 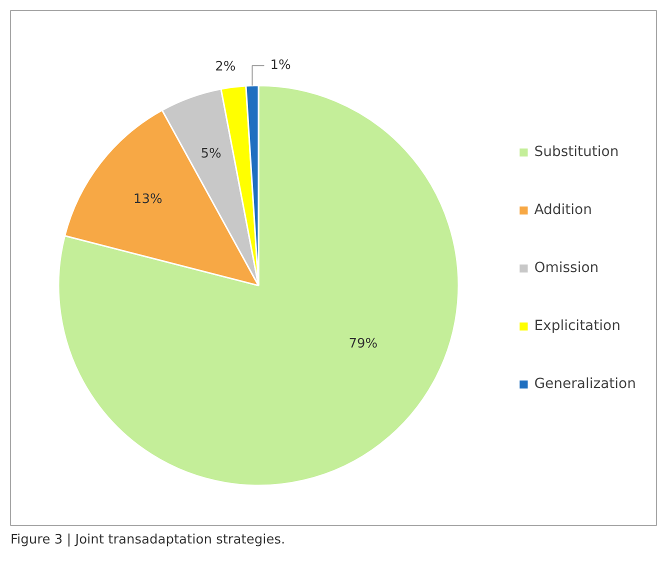 What do you see at coordinates (585, 384) in the screenshot?
I see `legend-label: Generalization` at bounding box center [585, 384].